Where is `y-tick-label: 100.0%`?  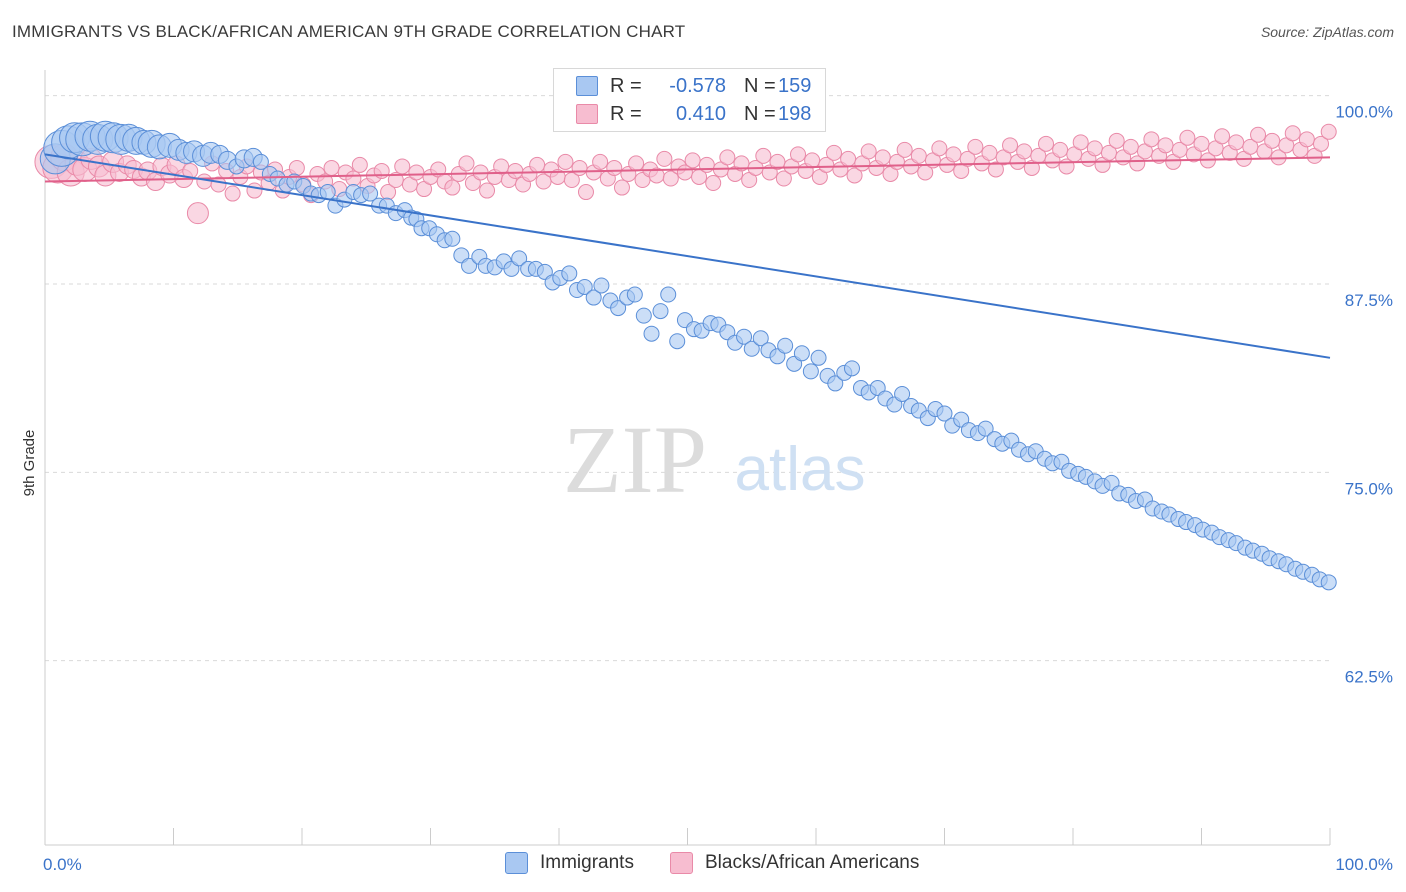 y-tick-label: 100.0% is located at coordinates (1364, 112).